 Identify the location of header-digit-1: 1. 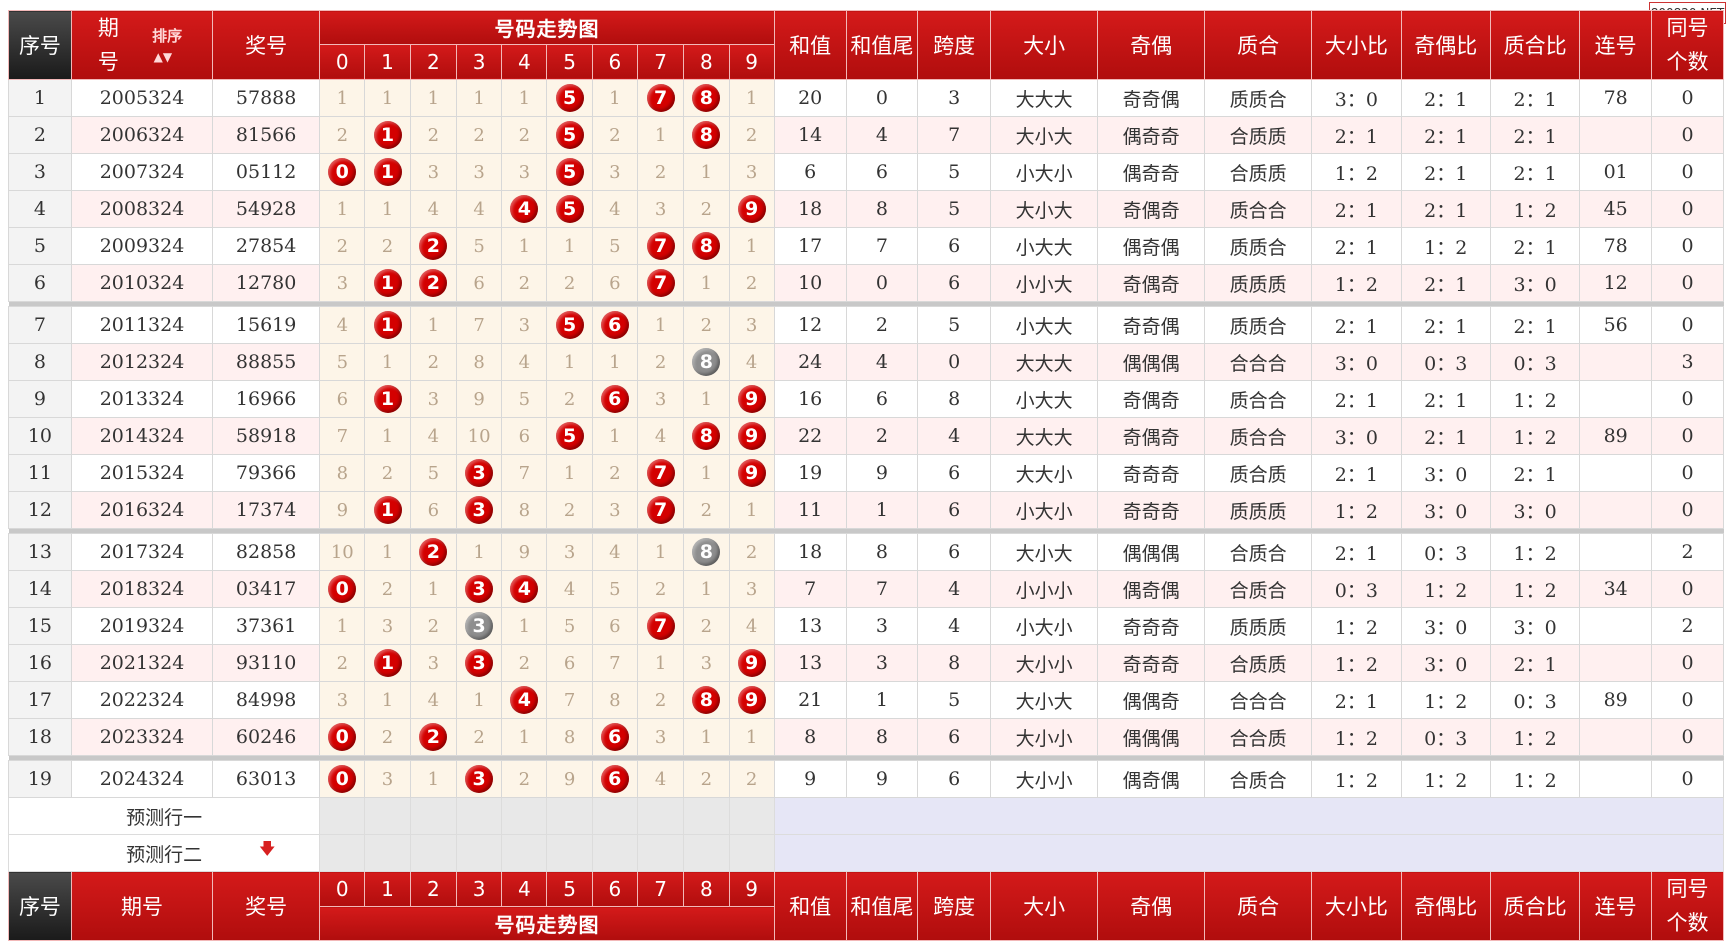
(387, 62).